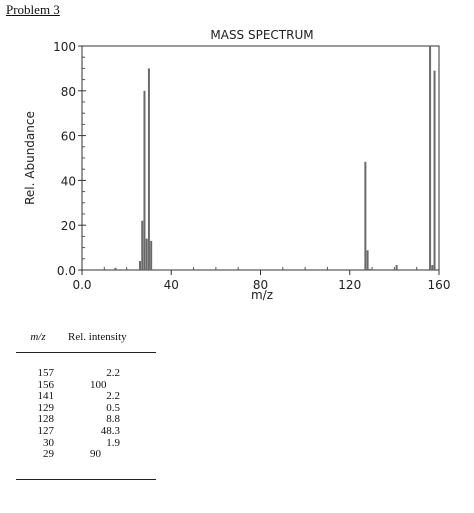 This screenshot has height=513, width=474. I want to click on row-intensity: 8.8, so click(113, 419).